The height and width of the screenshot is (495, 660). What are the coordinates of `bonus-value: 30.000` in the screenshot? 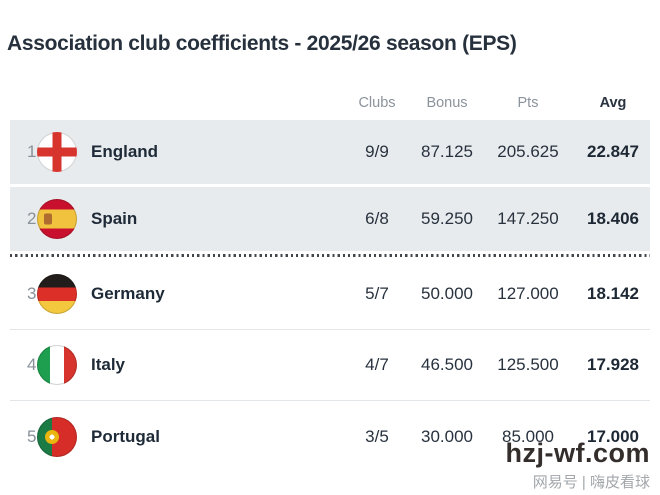 It's located at (447, 436).